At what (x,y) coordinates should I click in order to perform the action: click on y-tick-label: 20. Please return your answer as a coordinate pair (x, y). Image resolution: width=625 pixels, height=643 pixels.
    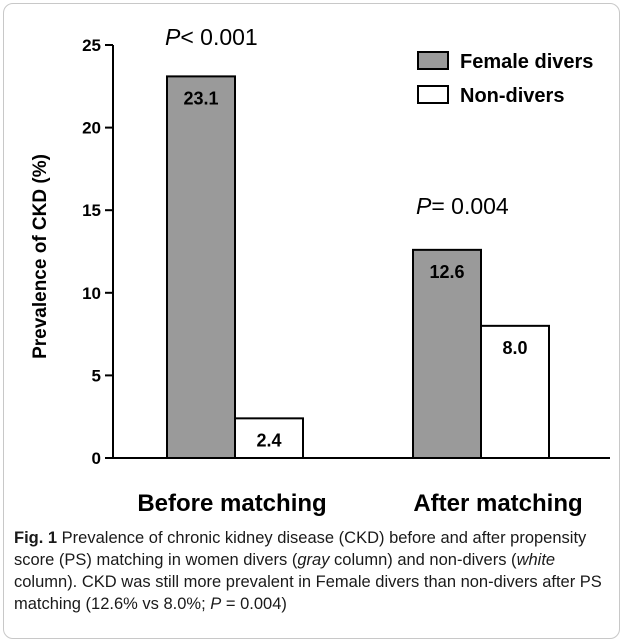
    Looking at the image, I should click on (91, 128).